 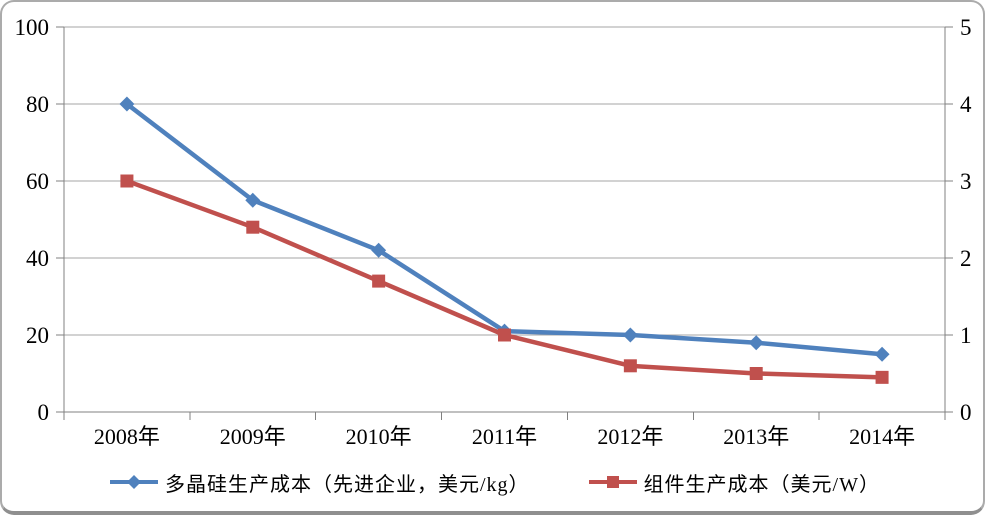 What do you see at coordinates (347, 484) in the screenshot?
I see `legend-label-polysilicon: 多晶硅生产成本（先进企业，美元/kg）` at bounding box center [347, 484].